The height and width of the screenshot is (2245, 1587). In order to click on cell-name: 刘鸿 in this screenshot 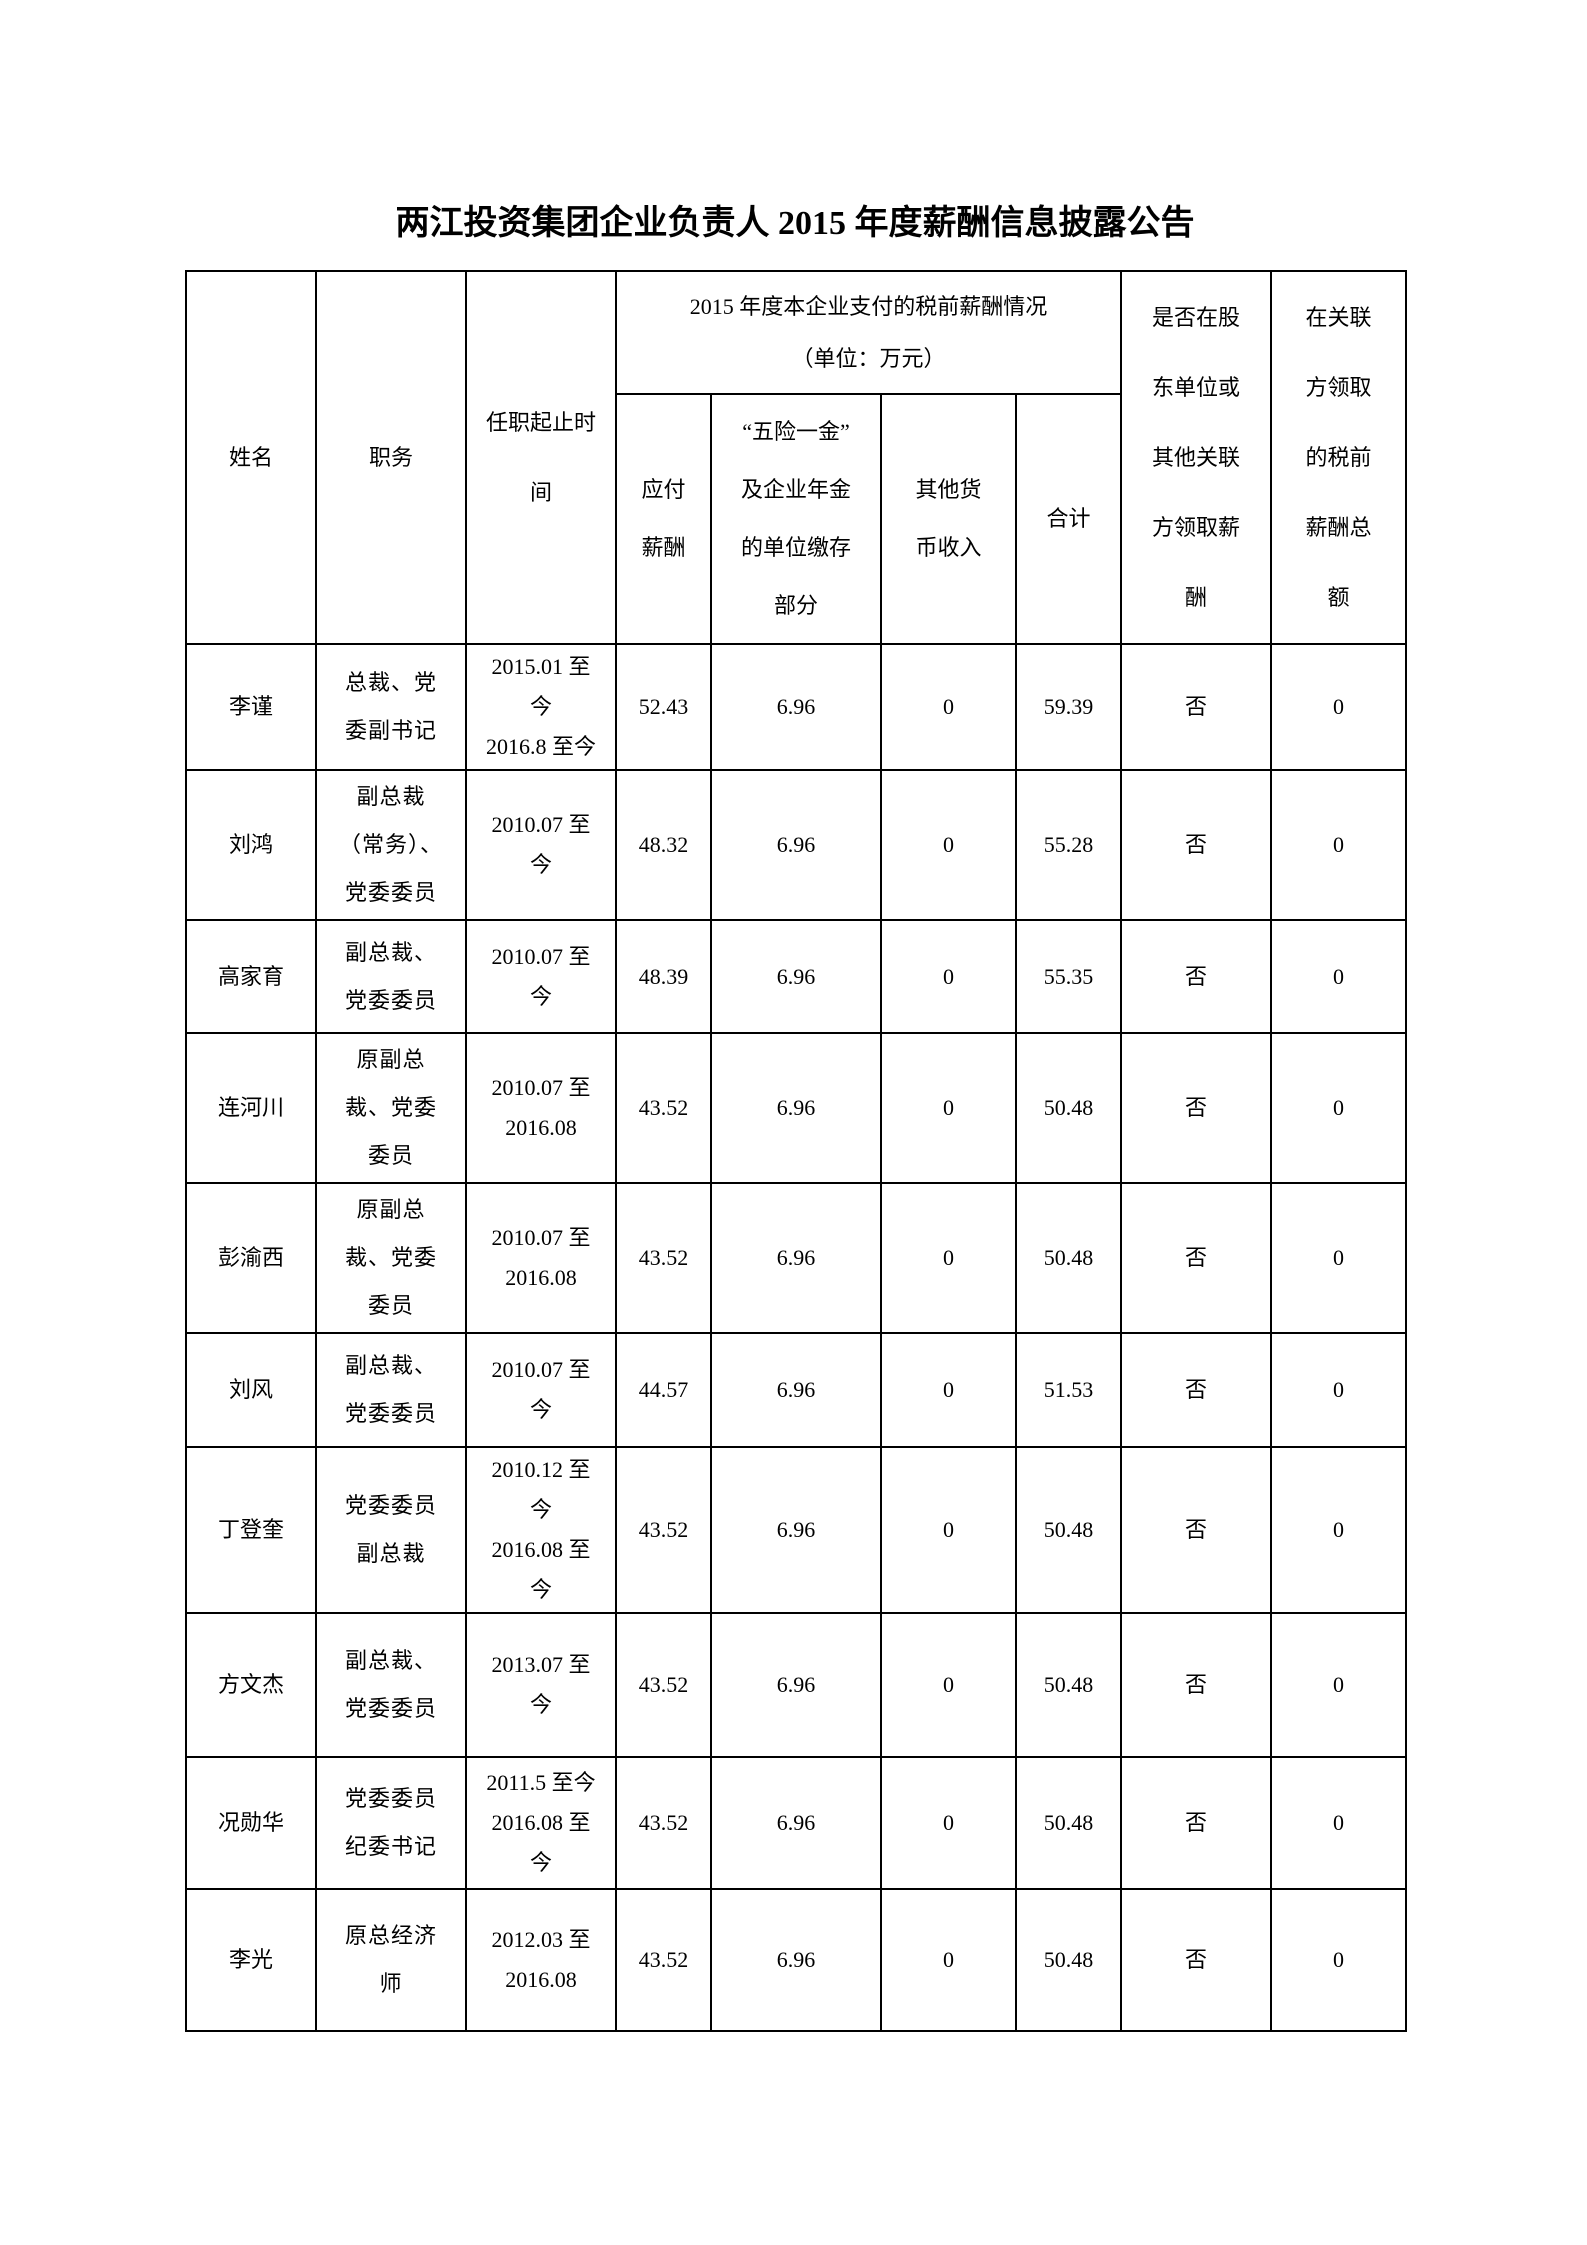, I will do `click(251, 845)`.